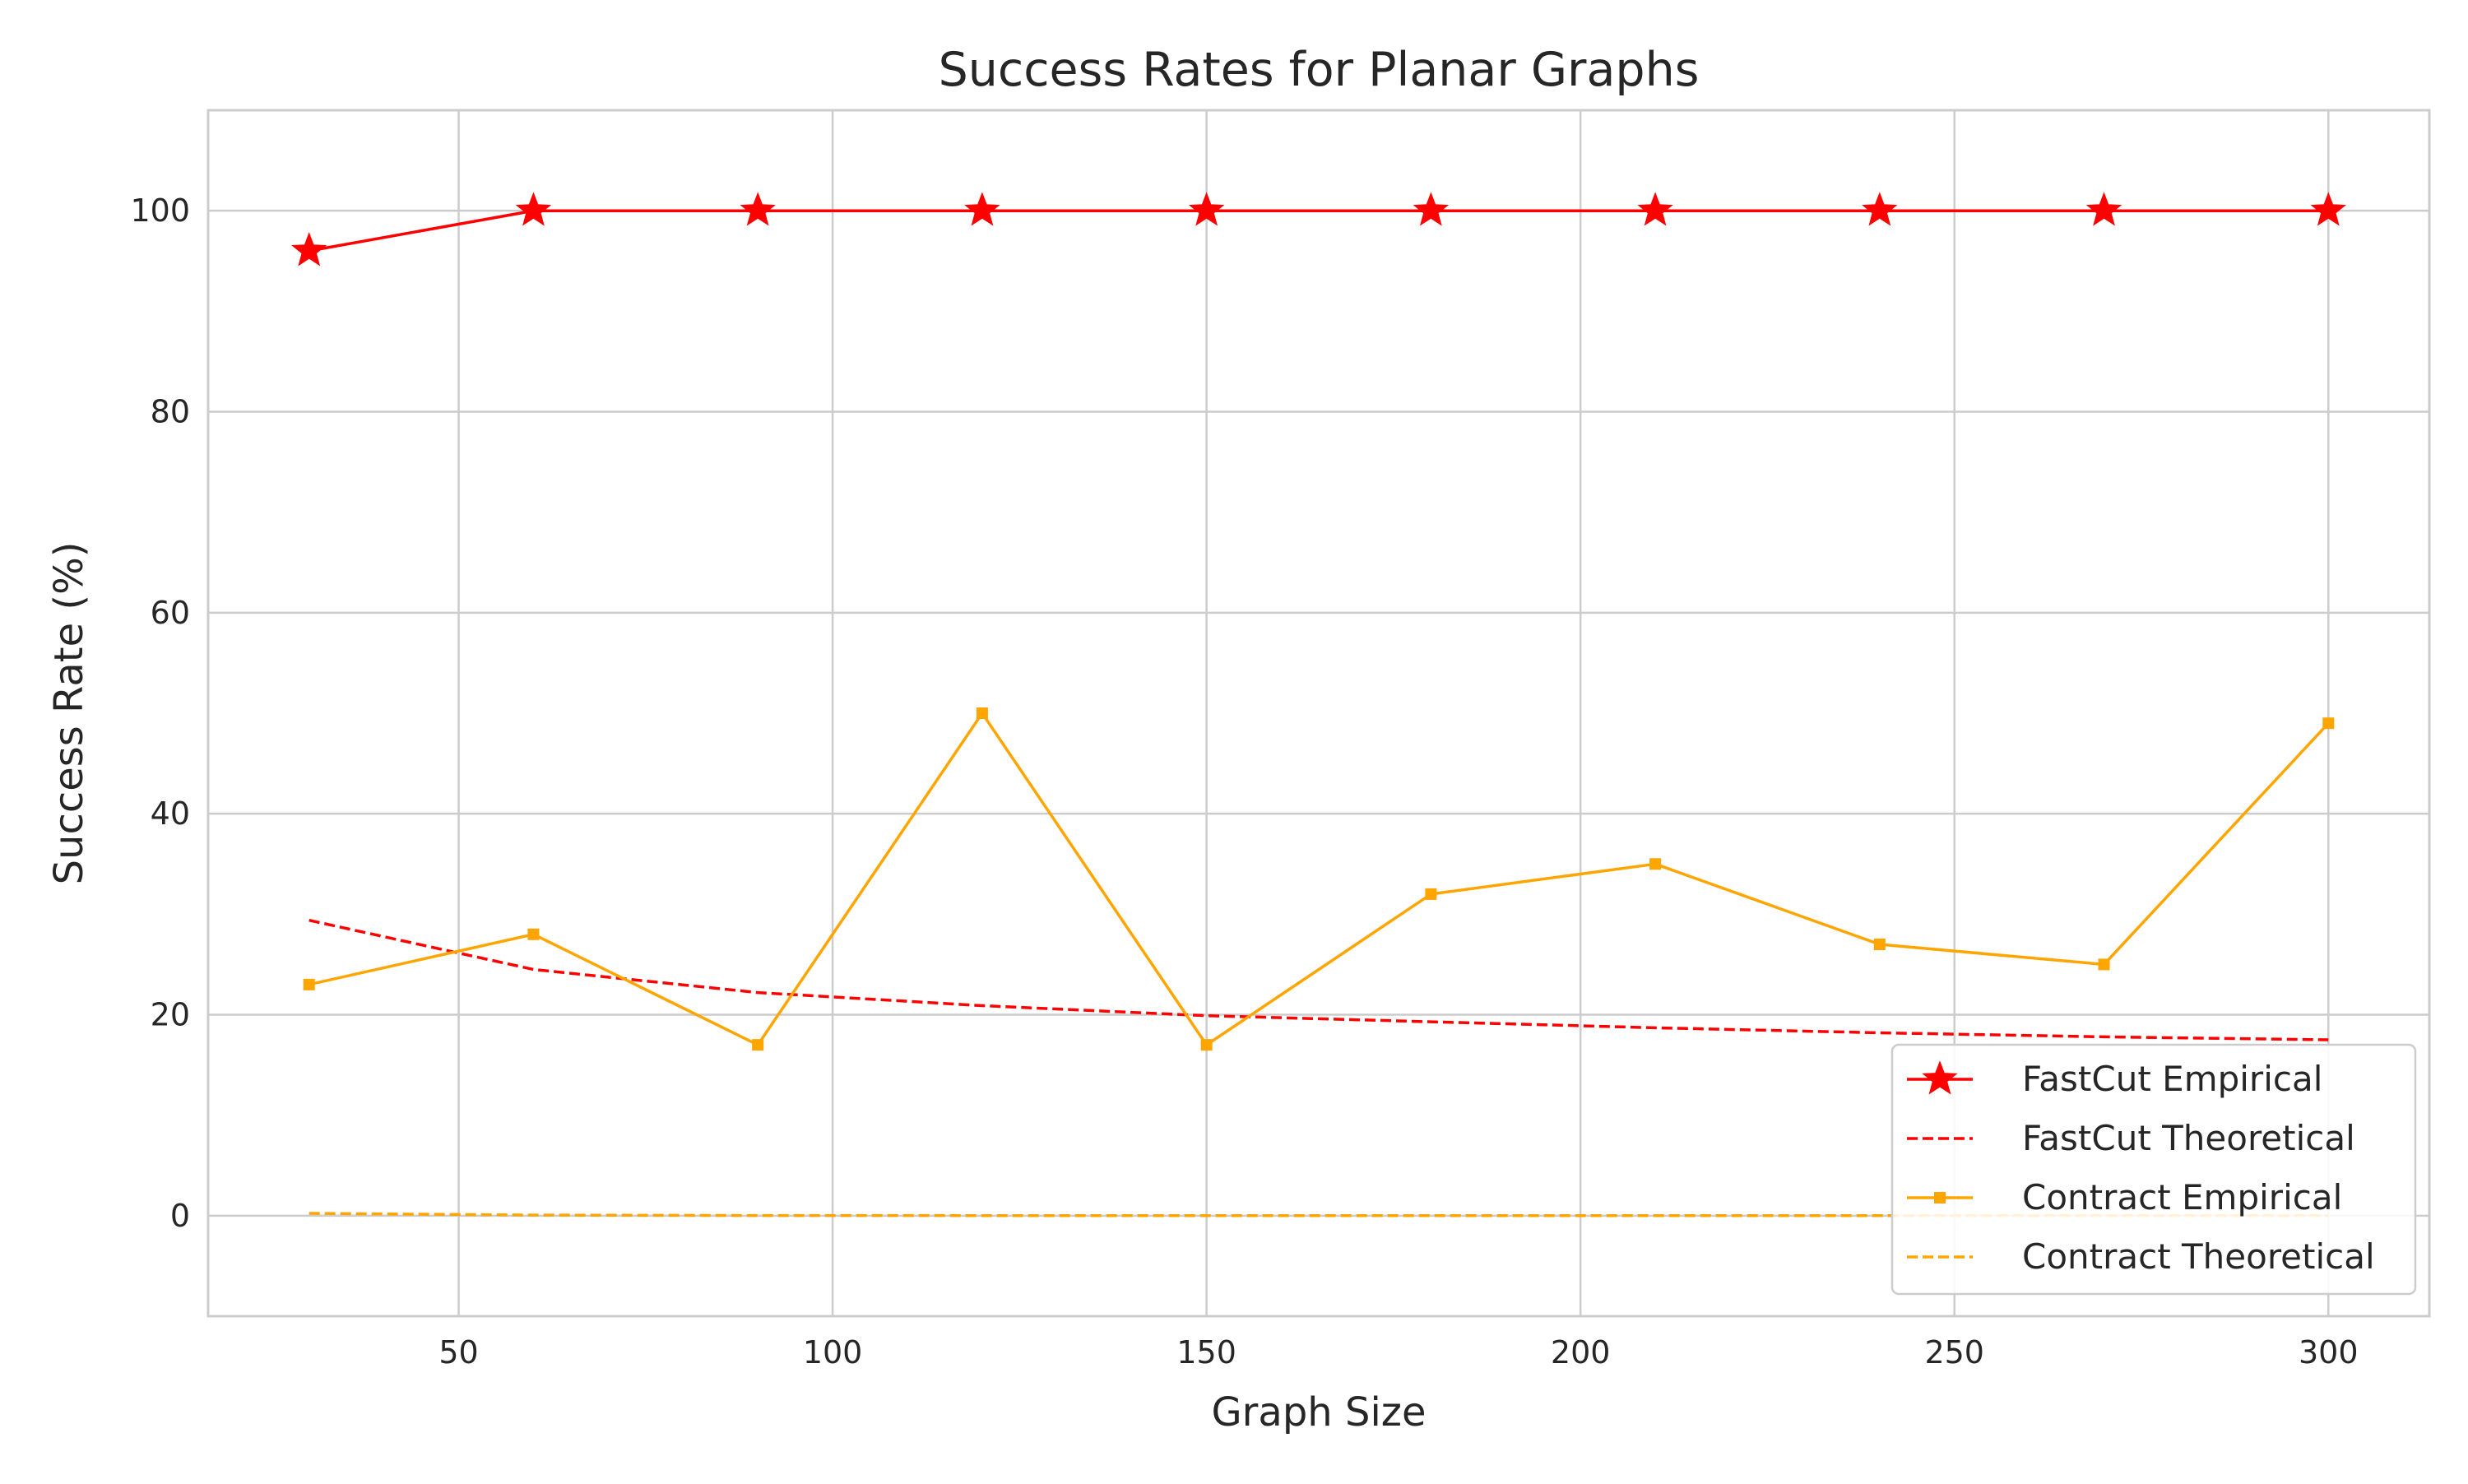  I want to click on x-tick-label: 200, so click(1581, 1352).